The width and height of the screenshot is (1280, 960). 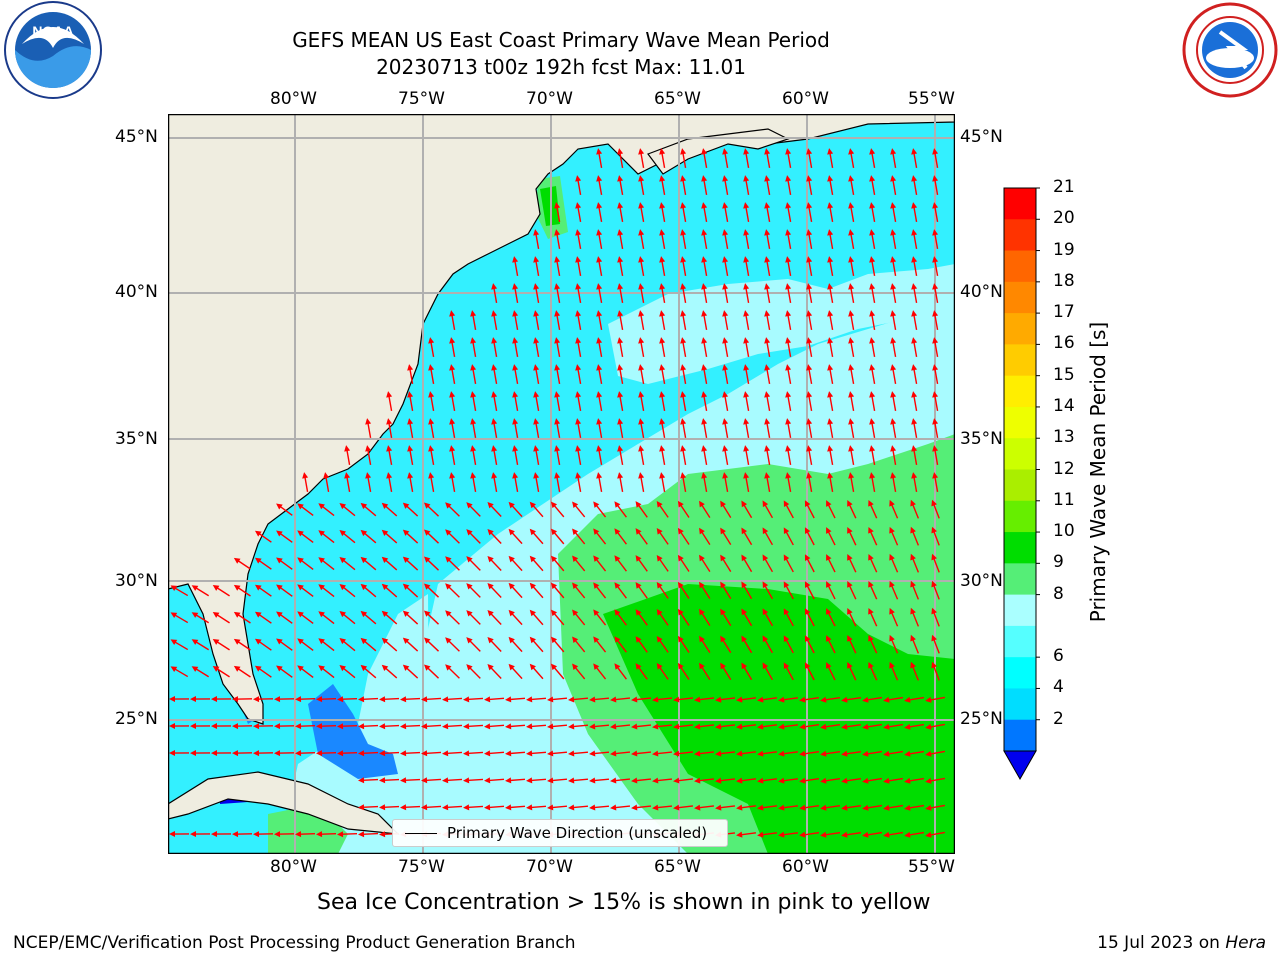 I want to click on chart-subtitle: 20230713 t00z 192h fcst Max: 11.01, so click(x=561, y=67).